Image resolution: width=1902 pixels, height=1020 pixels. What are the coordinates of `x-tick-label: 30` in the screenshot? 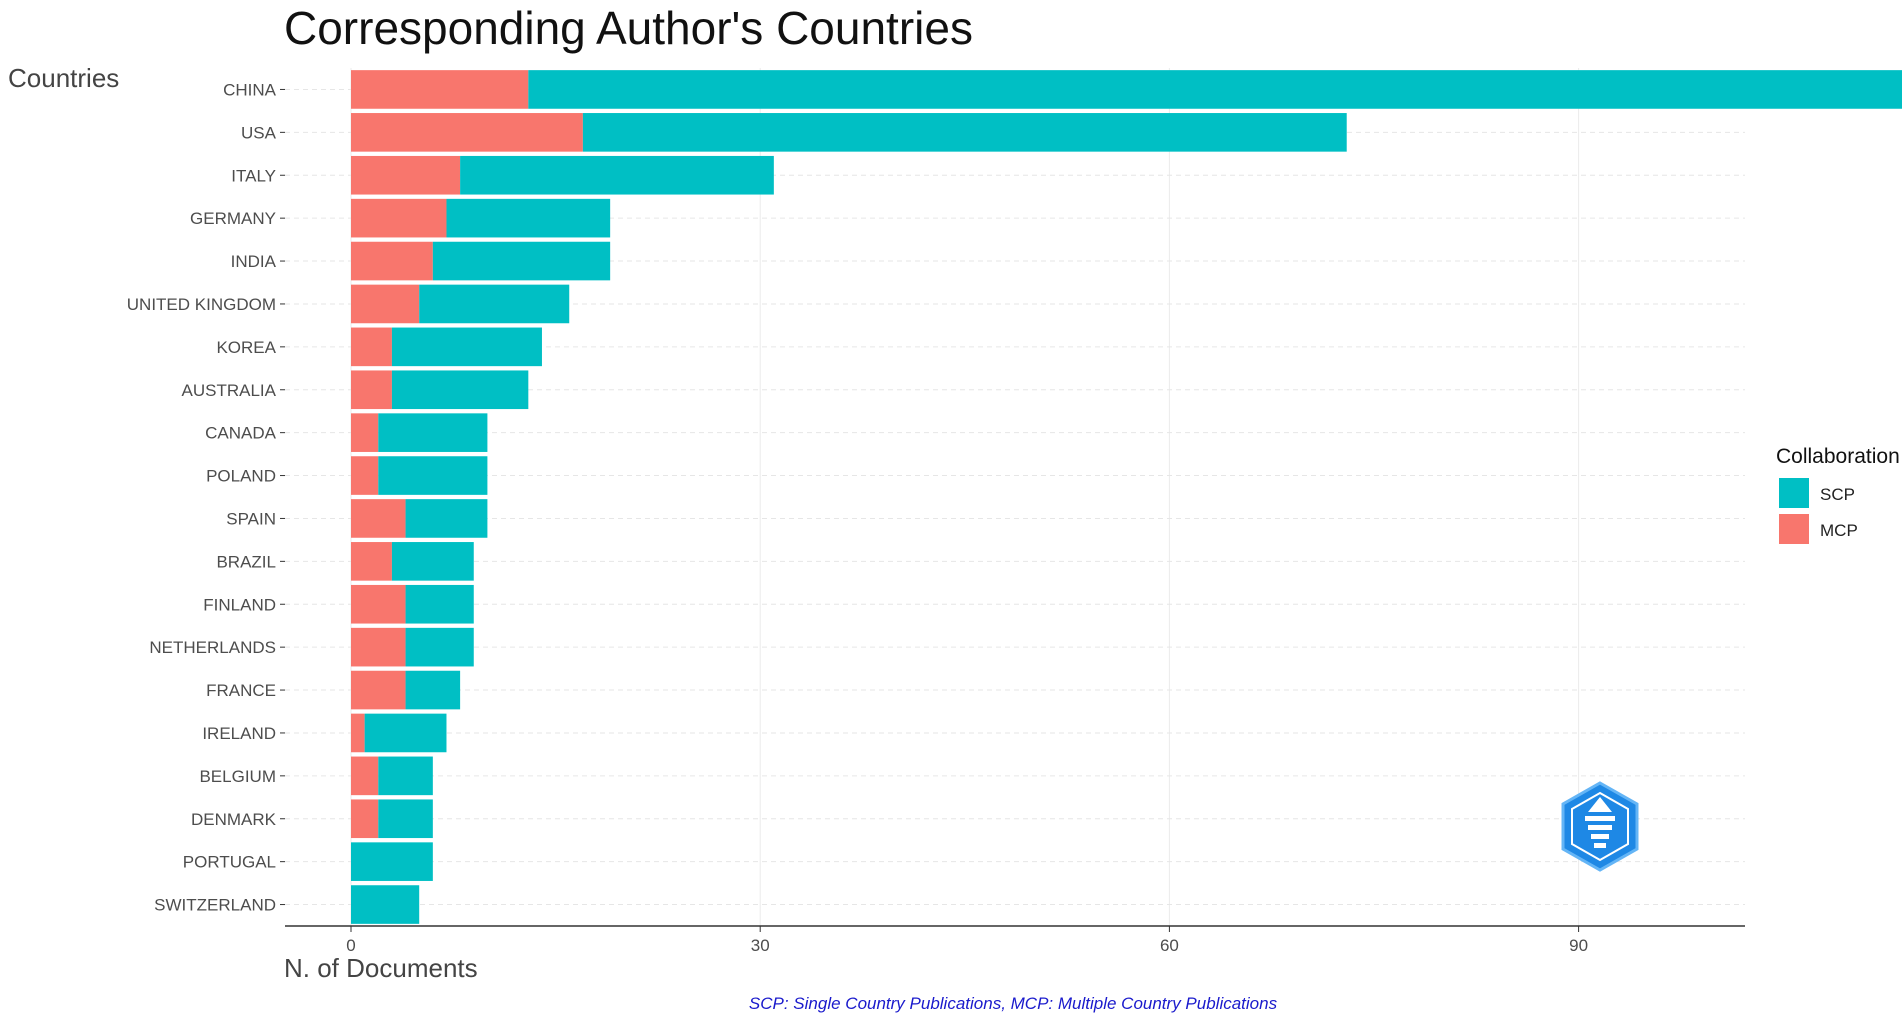 It's located at (760, 945).